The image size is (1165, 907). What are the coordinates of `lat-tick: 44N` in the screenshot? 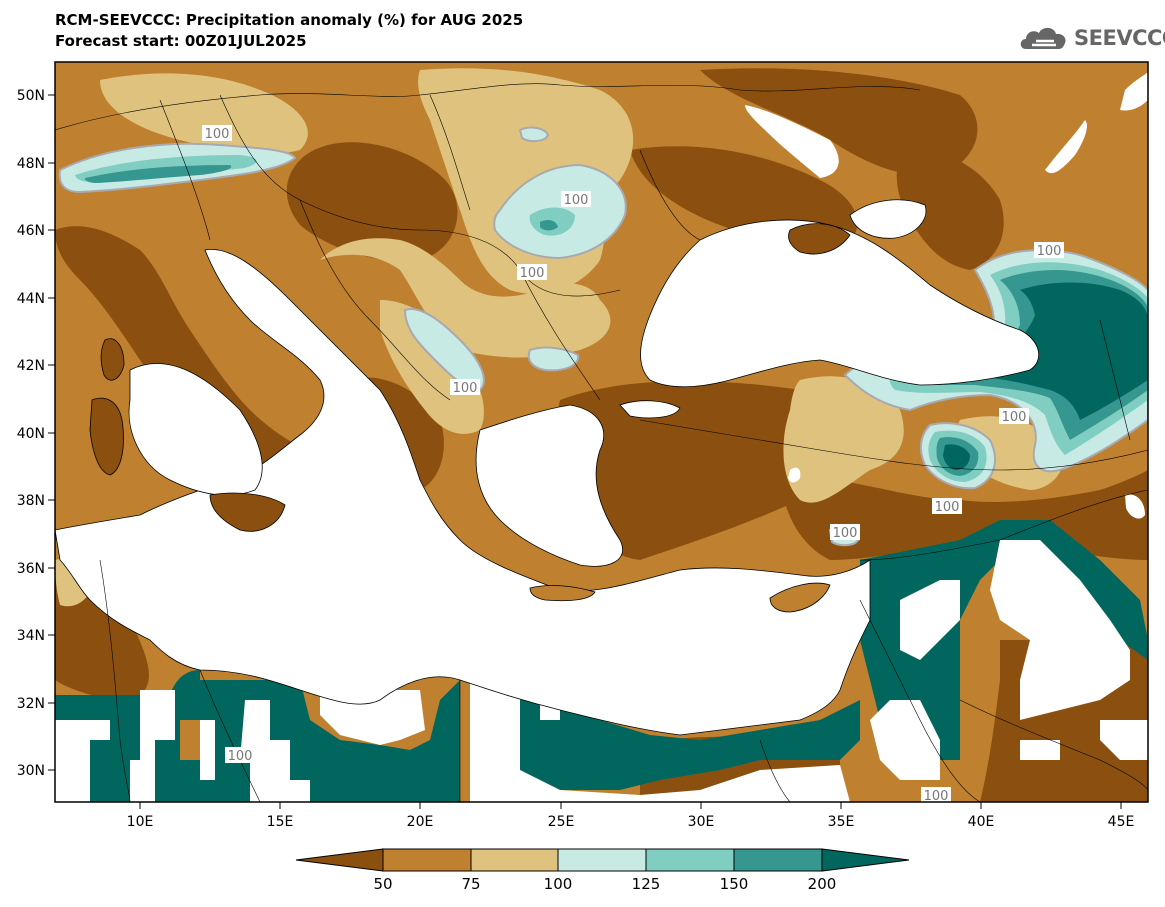 It's located at (36, 299).